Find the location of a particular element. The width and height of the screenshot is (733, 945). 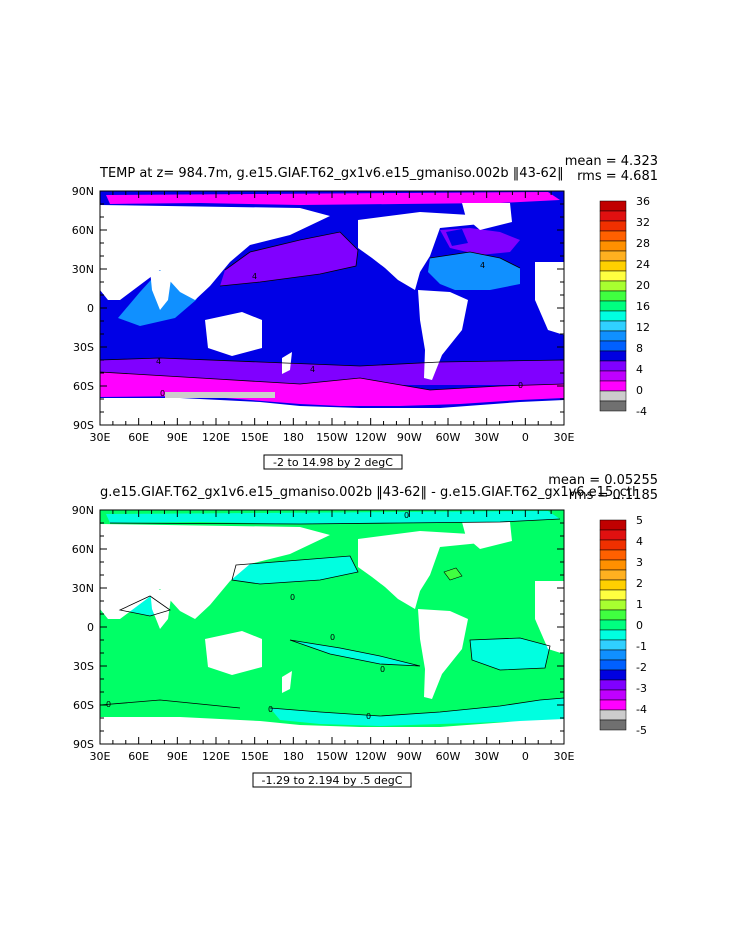

panel-1-atlantic-lightblue is located at coordinates (474, 271).